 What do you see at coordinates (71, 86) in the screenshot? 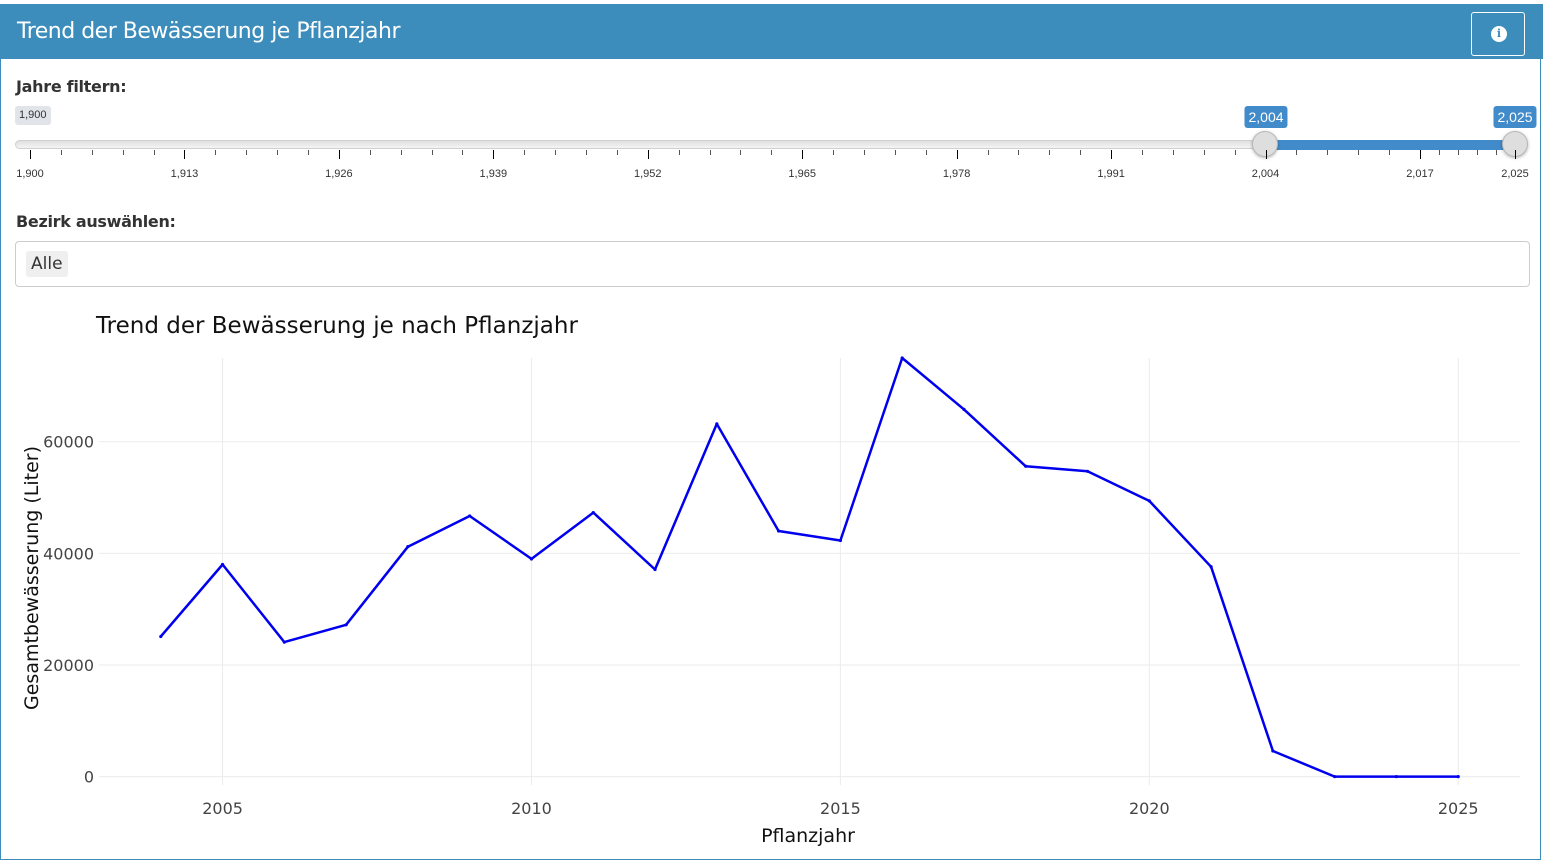
I see `years-filter-label: Jahre filtern:` at bounding box center [71, 86].